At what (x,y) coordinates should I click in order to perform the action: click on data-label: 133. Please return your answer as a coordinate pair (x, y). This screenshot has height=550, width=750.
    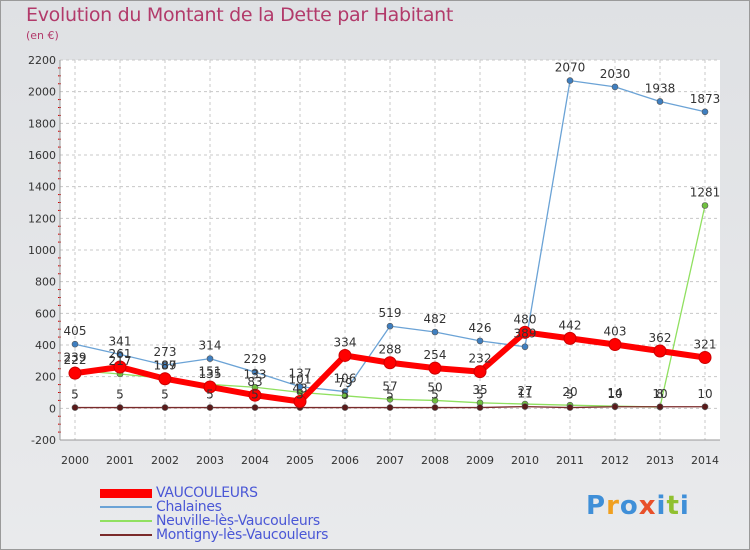
    Looking at the image, I should click on (255, 374).